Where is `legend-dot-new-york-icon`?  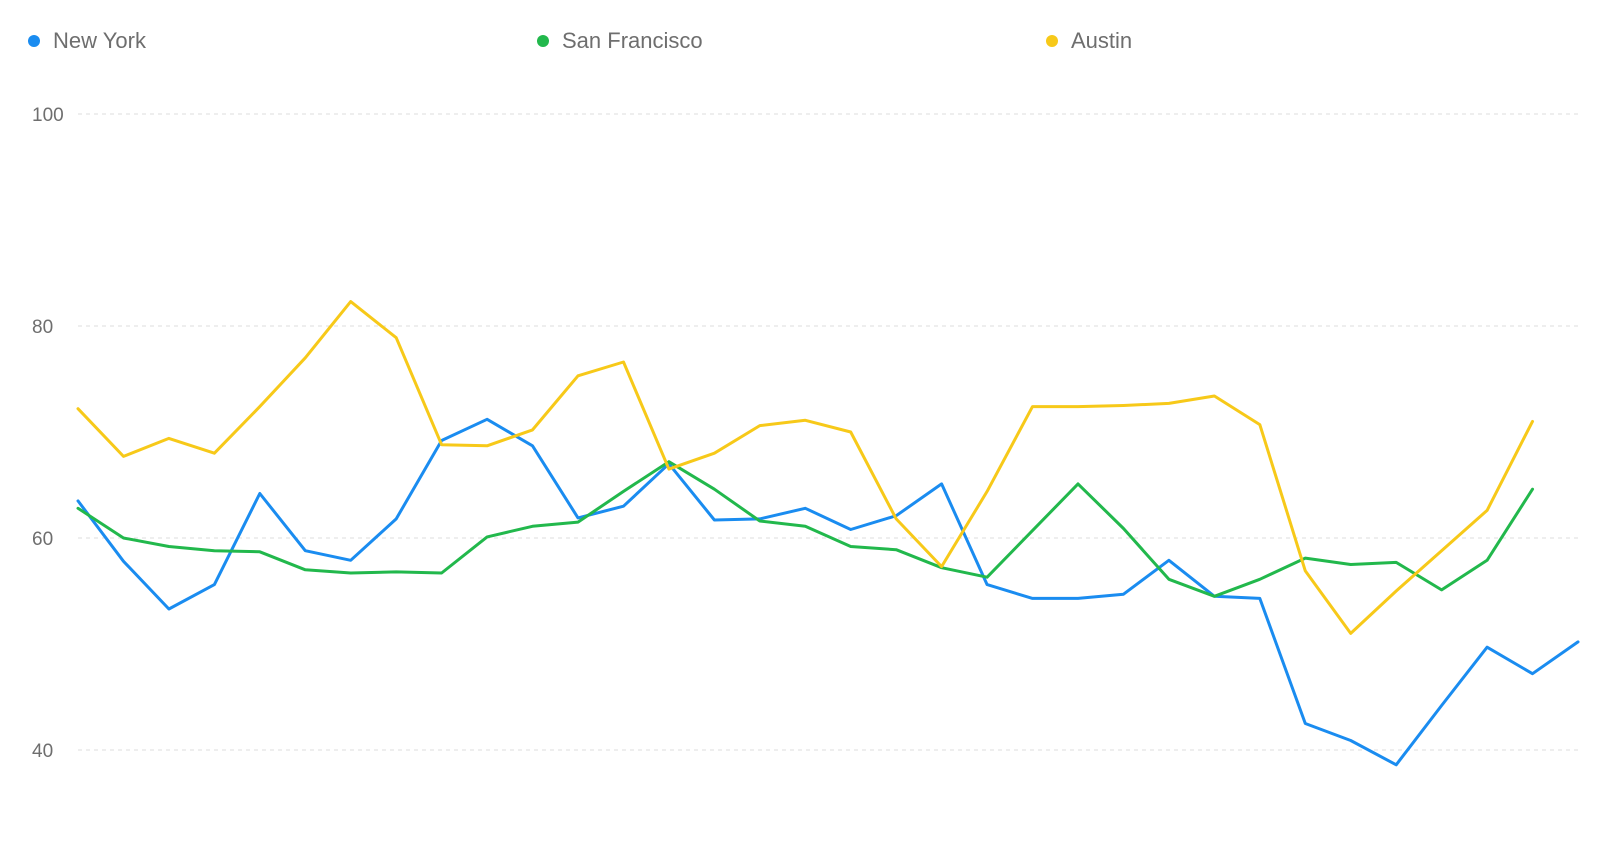
legend-dot-new-york-icon is located at coordinates (34, 41).